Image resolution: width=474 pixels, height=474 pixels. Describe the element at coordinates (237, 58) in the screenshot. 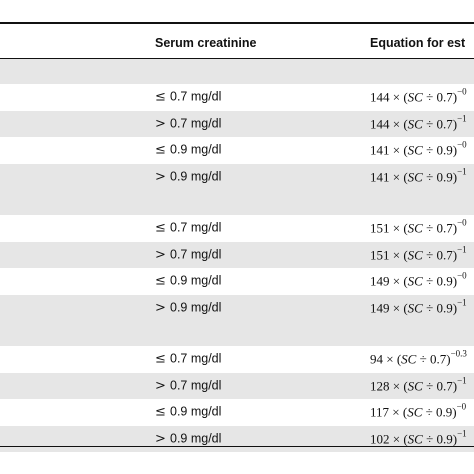

I see `header-bottom-rule` at that location.